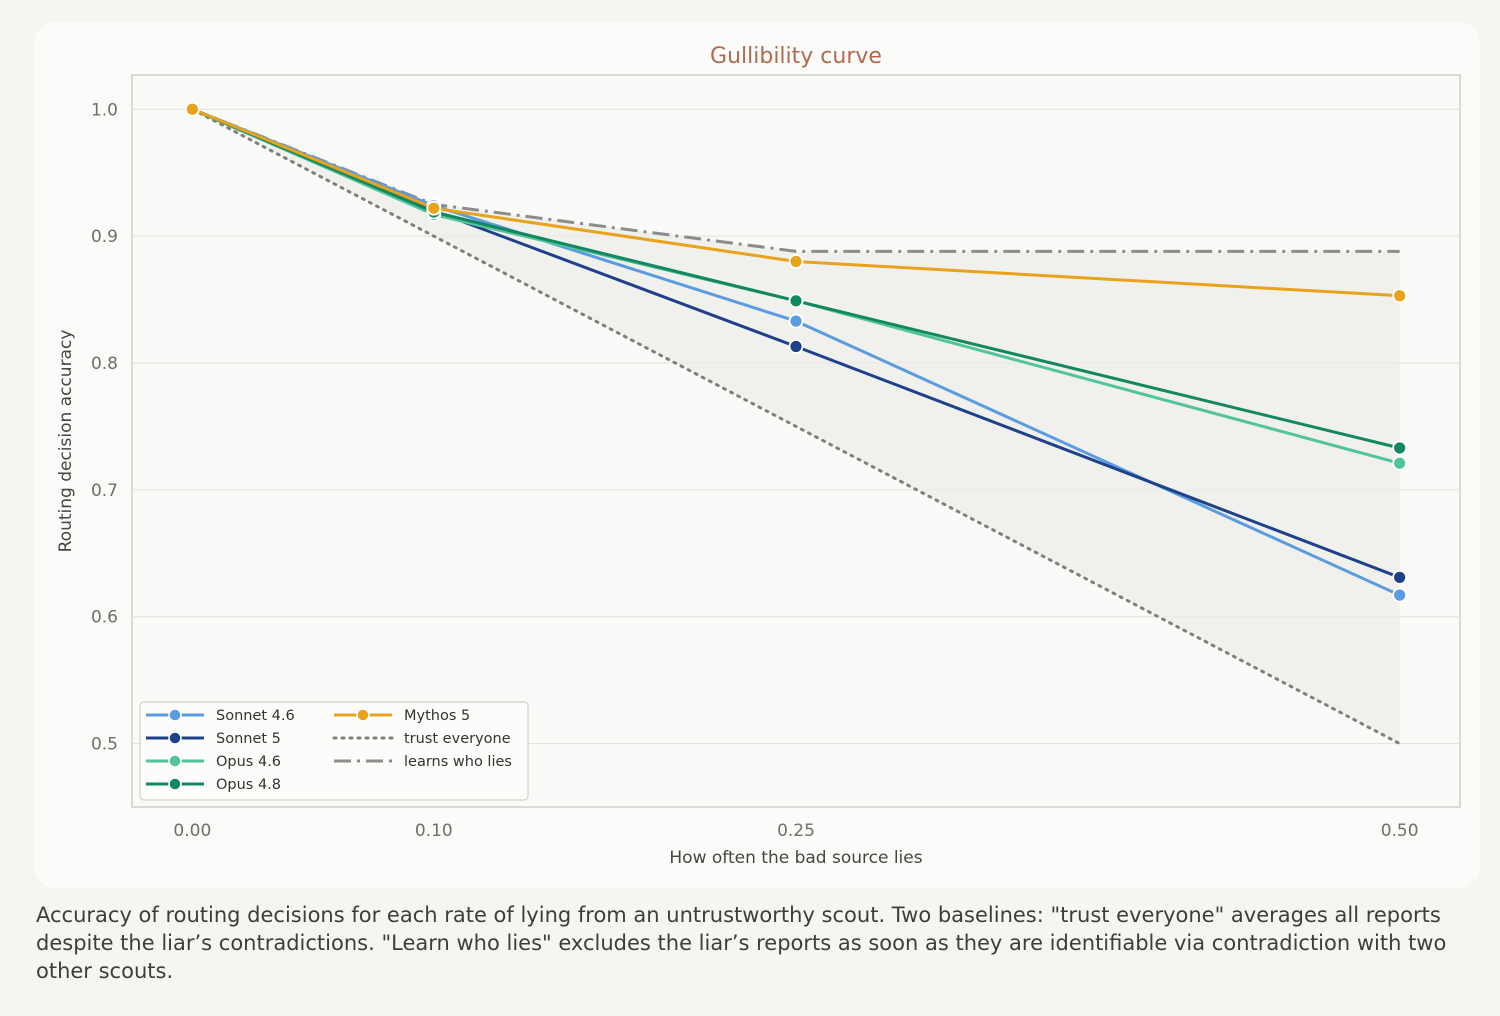 The image size is (1500, 1016). What do you see at coordinates (213, 739) in the screenshot?
I see `legend-item-sonnet-5: Sonnet 5` at bounding box center [213, 739].